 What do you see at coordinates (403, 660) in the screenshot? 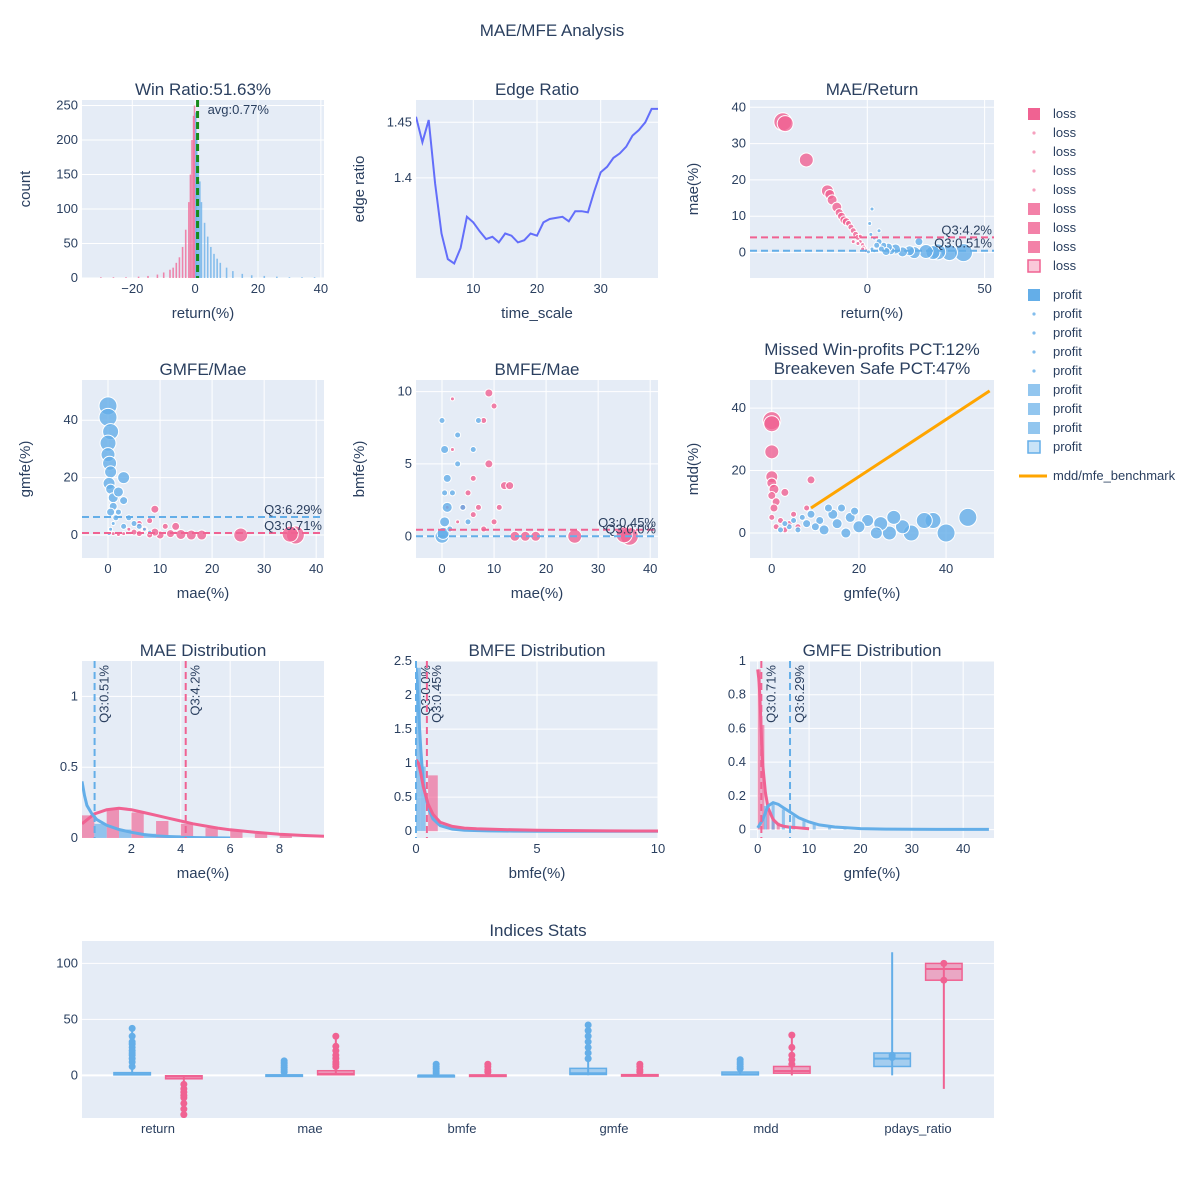
I see `y-tick-label: 2.5` at bounding box center [403, 660].